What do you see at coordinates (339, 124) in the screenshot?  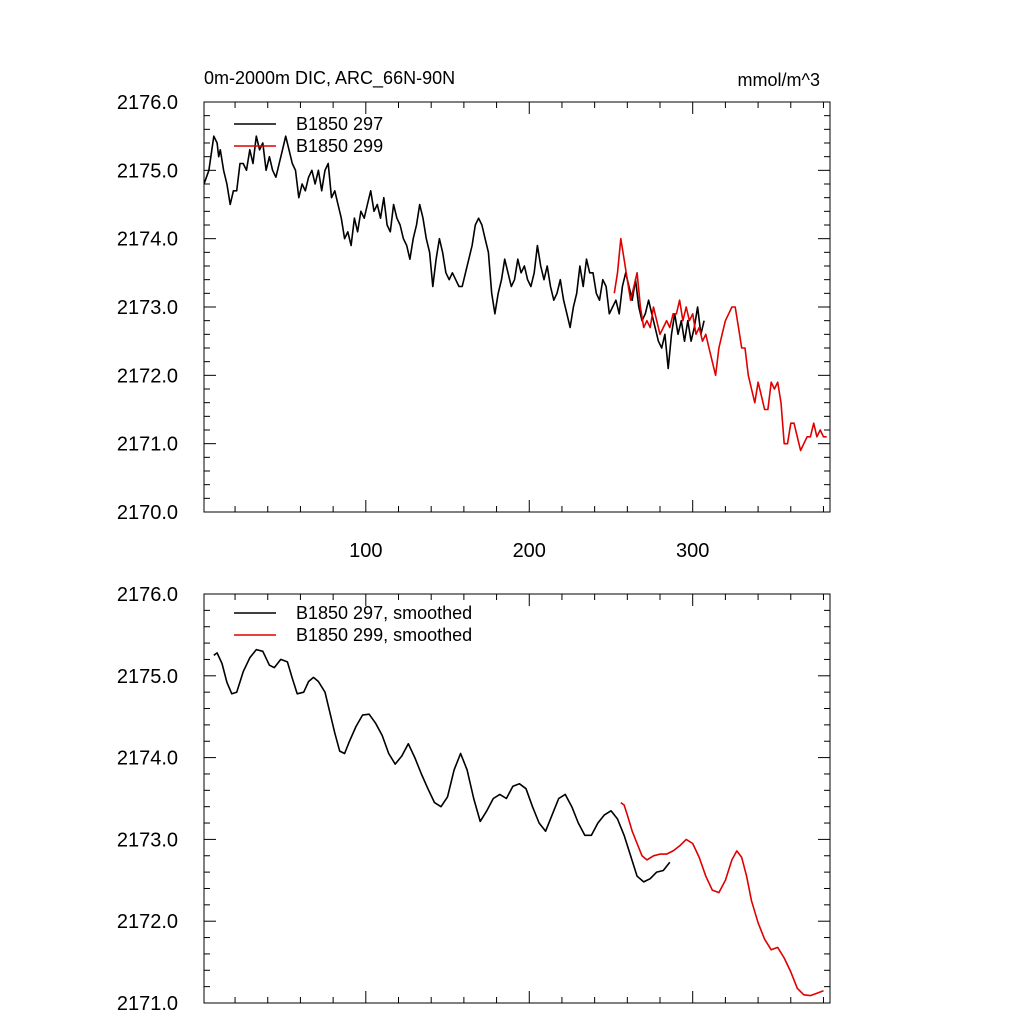 I see `legend-label: B1850 297` at bounding box center [339, 124].